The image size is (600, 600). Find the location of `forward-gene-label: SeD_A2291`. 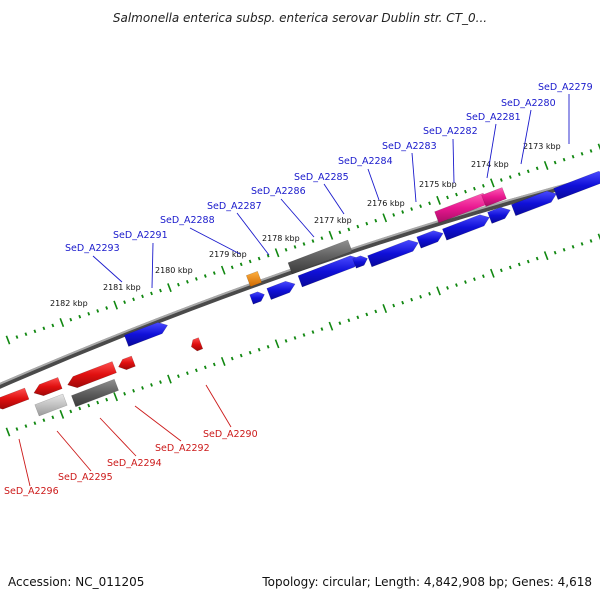

forward-gene-label: SeD_A2291 is located at coordinates (140, 235).